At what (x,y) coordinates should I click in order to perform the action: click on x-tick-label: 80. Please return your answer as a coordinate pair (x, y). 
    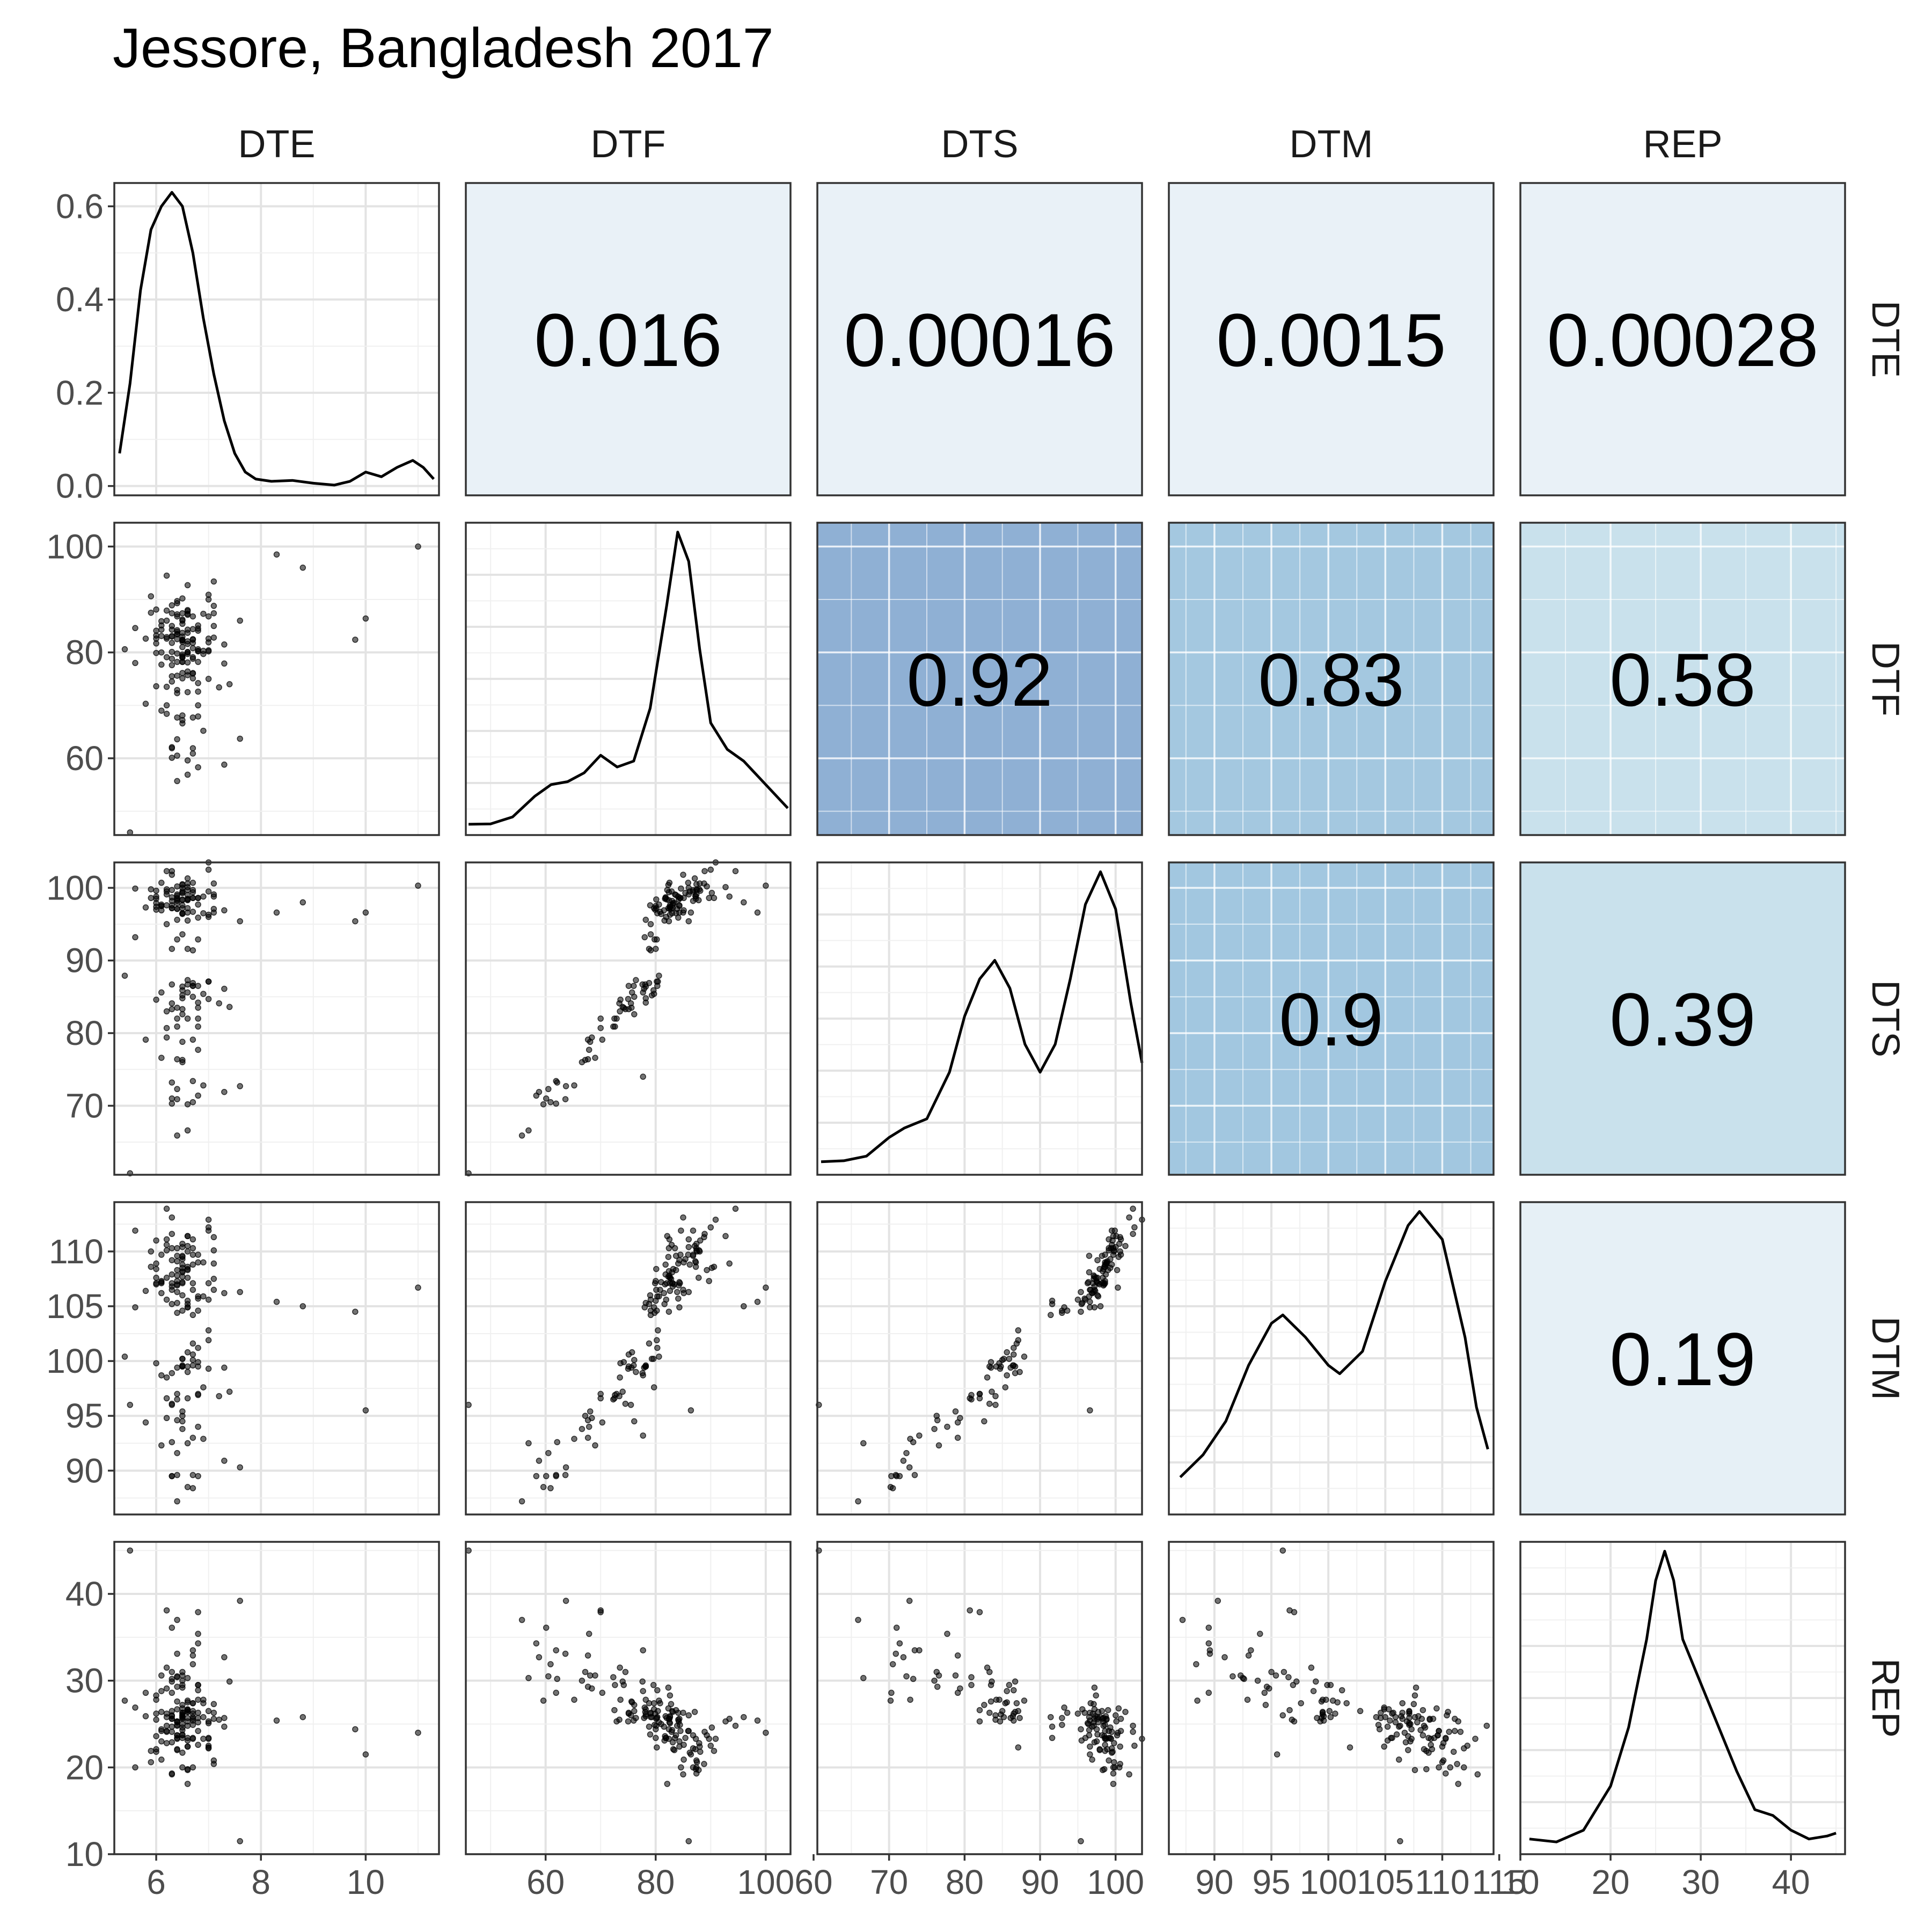
    Looking at the image, I should click on (965, 1882).